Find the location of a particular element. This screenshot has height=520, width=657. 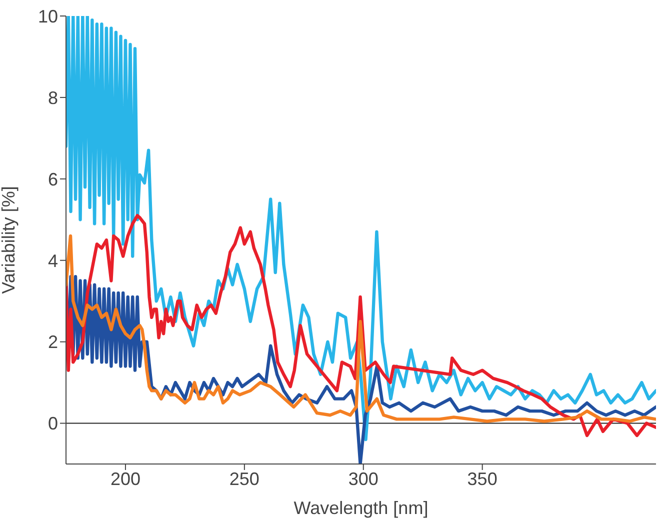

y-axis-title: Variability [%] is located at coordinates (9, 240).